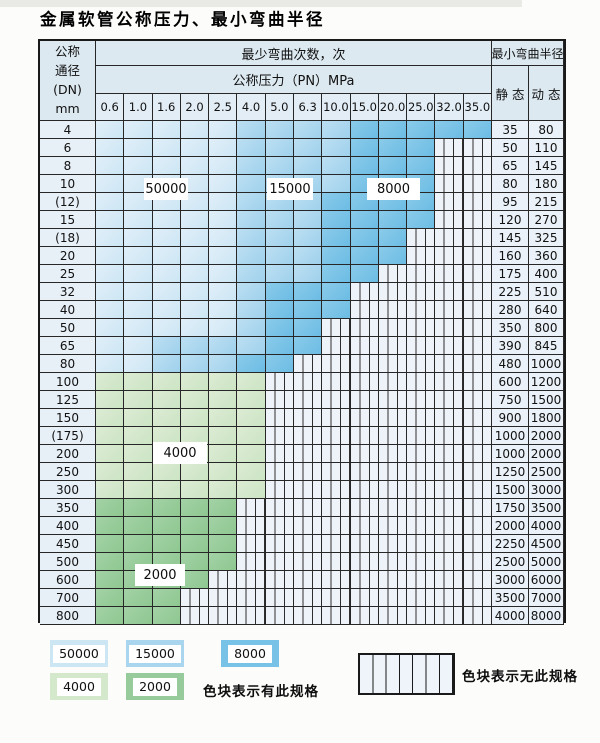  What do you see at coordinates (68, 364) in the screenshot?
I see `dn-cell: 80` at bounding box center [68, 364].